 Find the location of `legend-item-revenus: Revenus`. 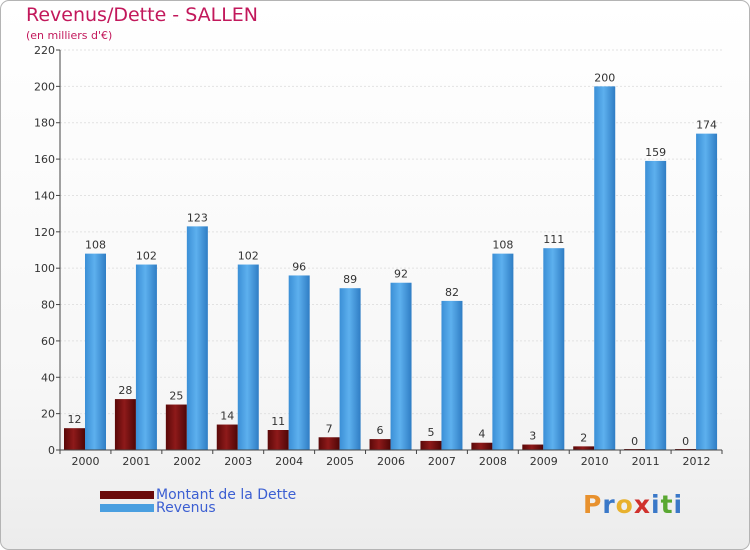

legend-item-revenus: Revenus is located at coordinates (158, 508).